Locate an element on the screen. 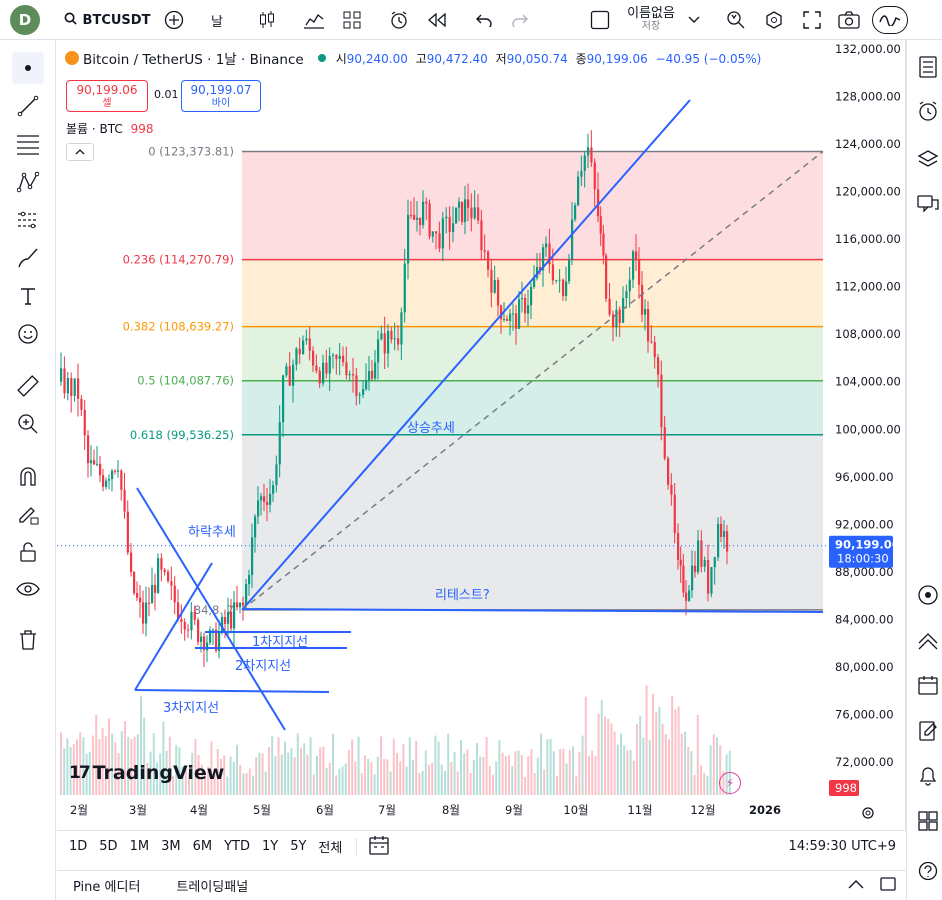 Image resolution: width=942 pixels, height=900 pixels. notes-icon is located at coordinates (927, 731).